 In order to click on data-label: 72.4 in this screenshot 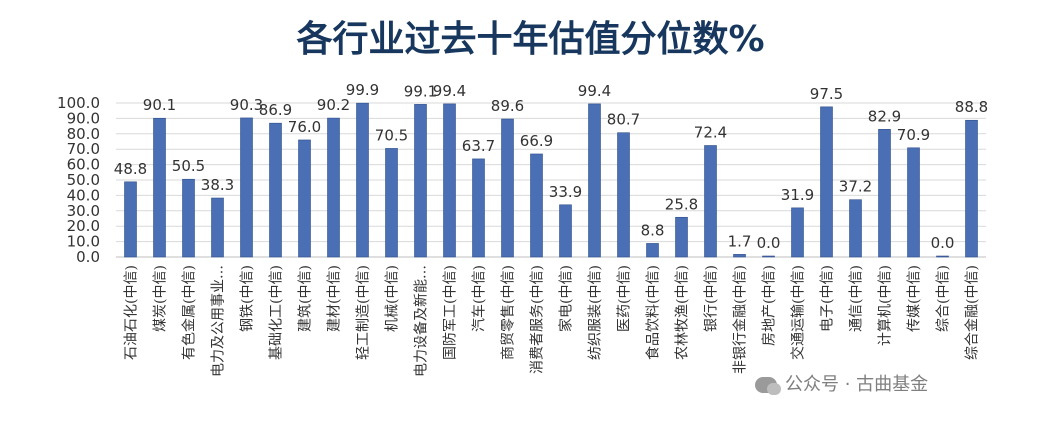, I will do `click(710, 133)`.